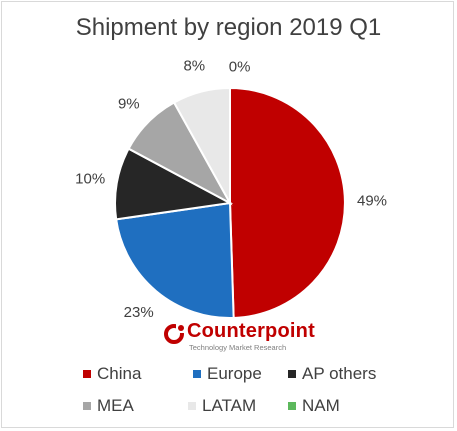 The height and width of the screenshot is (431, 457). I want to click on legend-swatch-china, so click(87, 374).